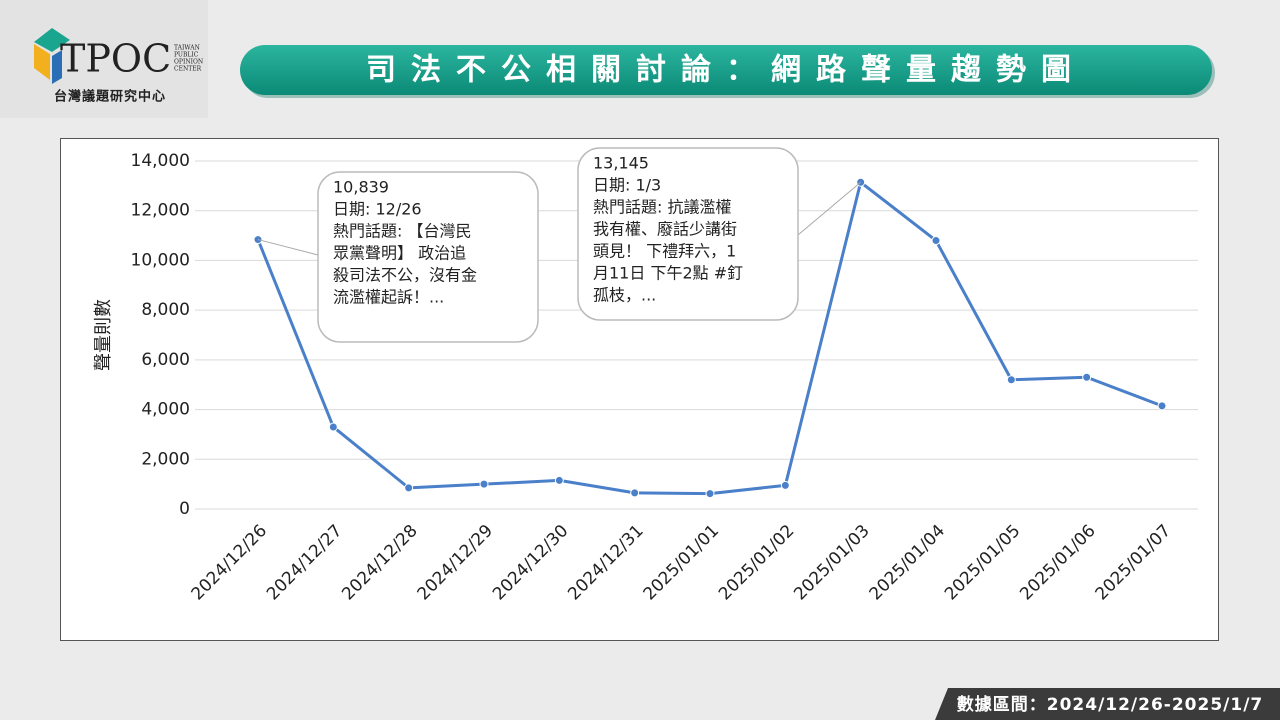 This screenshot has width=1280, height=720. I want to click on y-tick-label: 4,000, so click(165, 410).